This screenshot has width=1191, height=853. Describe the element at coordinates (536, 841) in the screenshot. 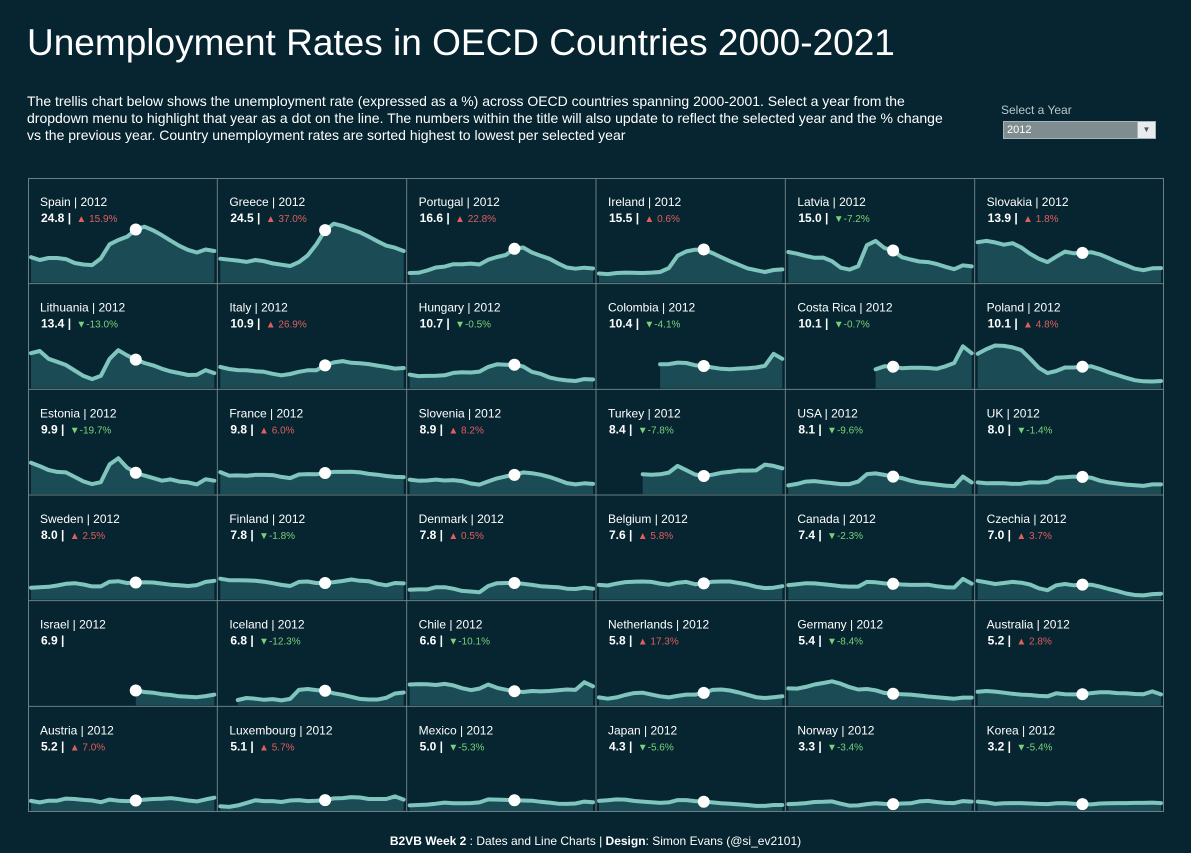

I see `footer-topic: : Dates and Line Charts |` at that location.